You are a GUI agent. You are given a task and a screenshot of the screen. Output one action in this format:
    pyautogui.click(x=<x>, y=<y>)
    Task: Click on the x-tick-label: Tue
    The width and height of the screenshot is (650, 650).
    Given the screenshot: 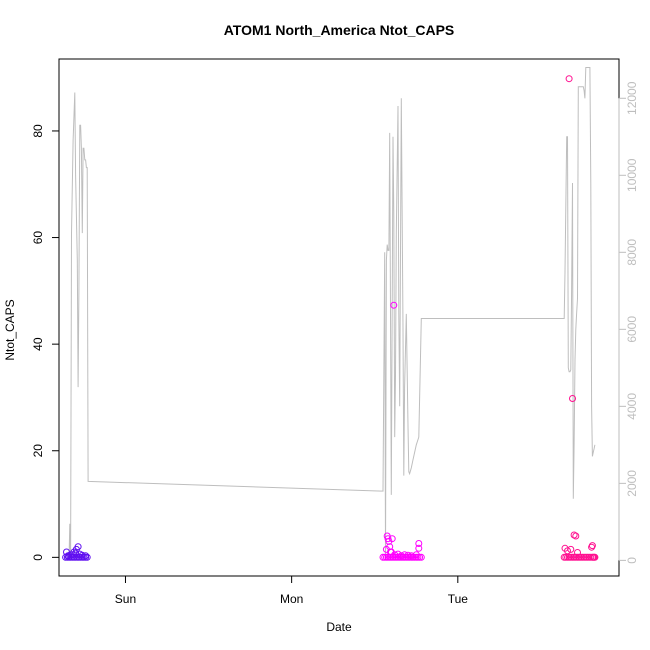 What is the action you would take?
    pyautogui.click(x=458, y=599)
    